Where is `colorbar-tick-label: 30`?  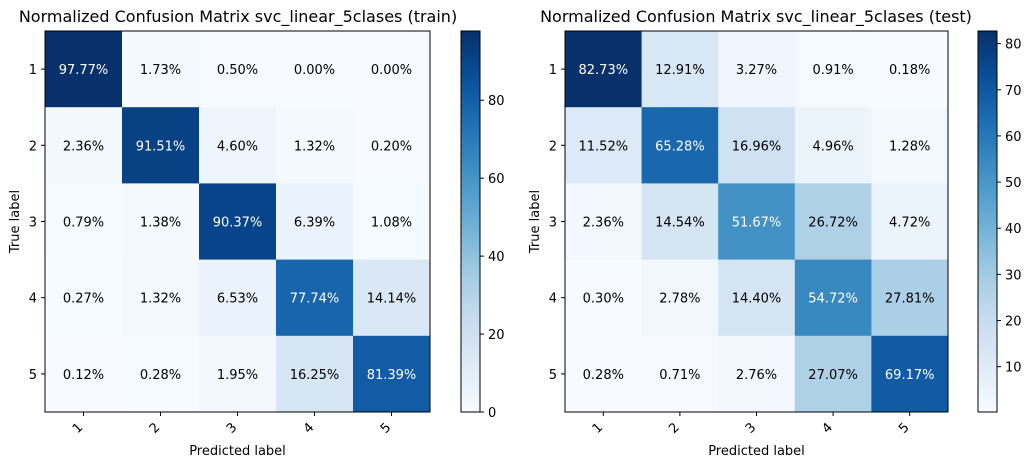
colorbar-tick-label: 30 is located at coordinates (1013, 275).